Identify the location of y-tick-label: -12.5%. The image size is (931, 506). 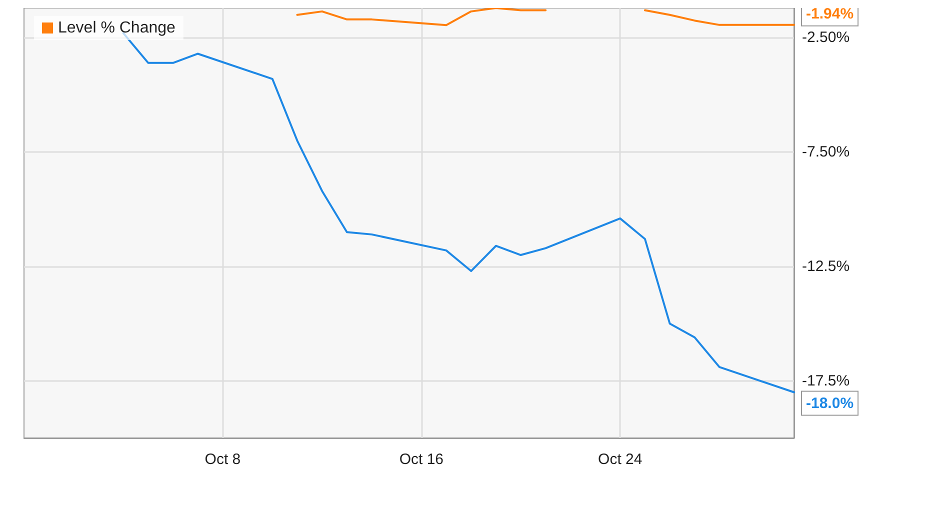
(826, 266).